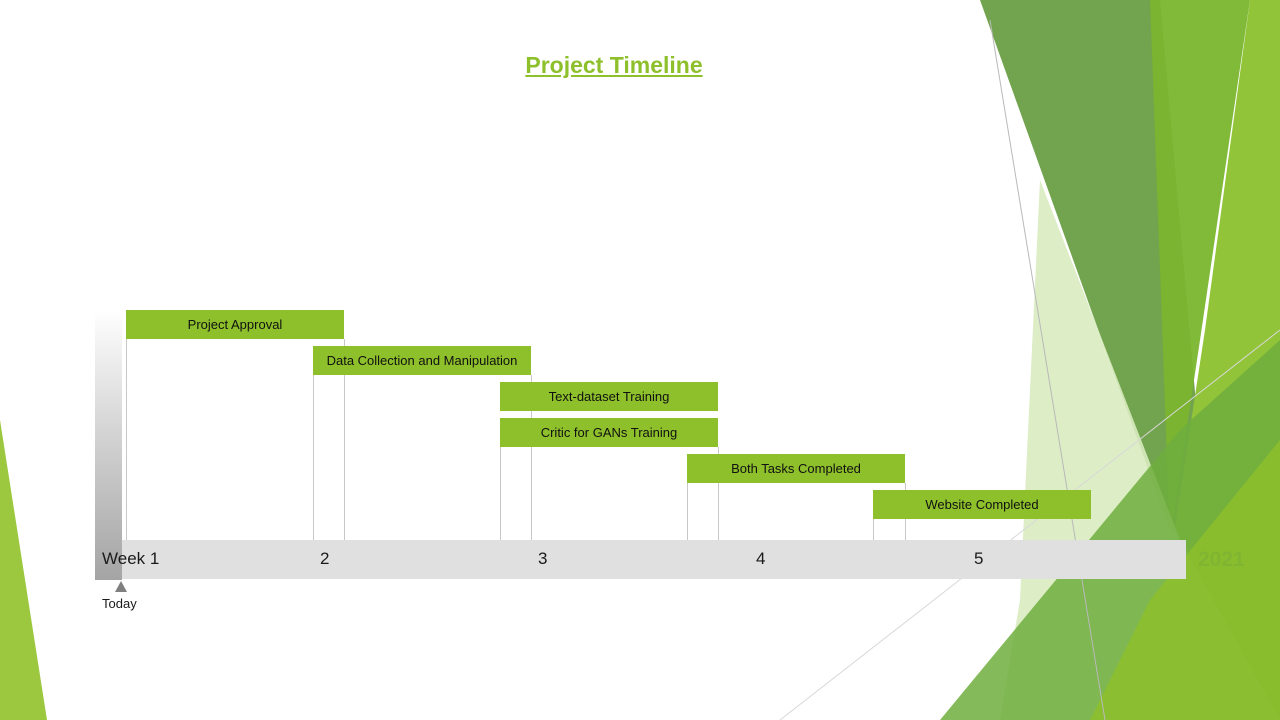 This screenshot has height=720, width=1280. I want to click on task-bar: Website Completed, so click(982, 504).